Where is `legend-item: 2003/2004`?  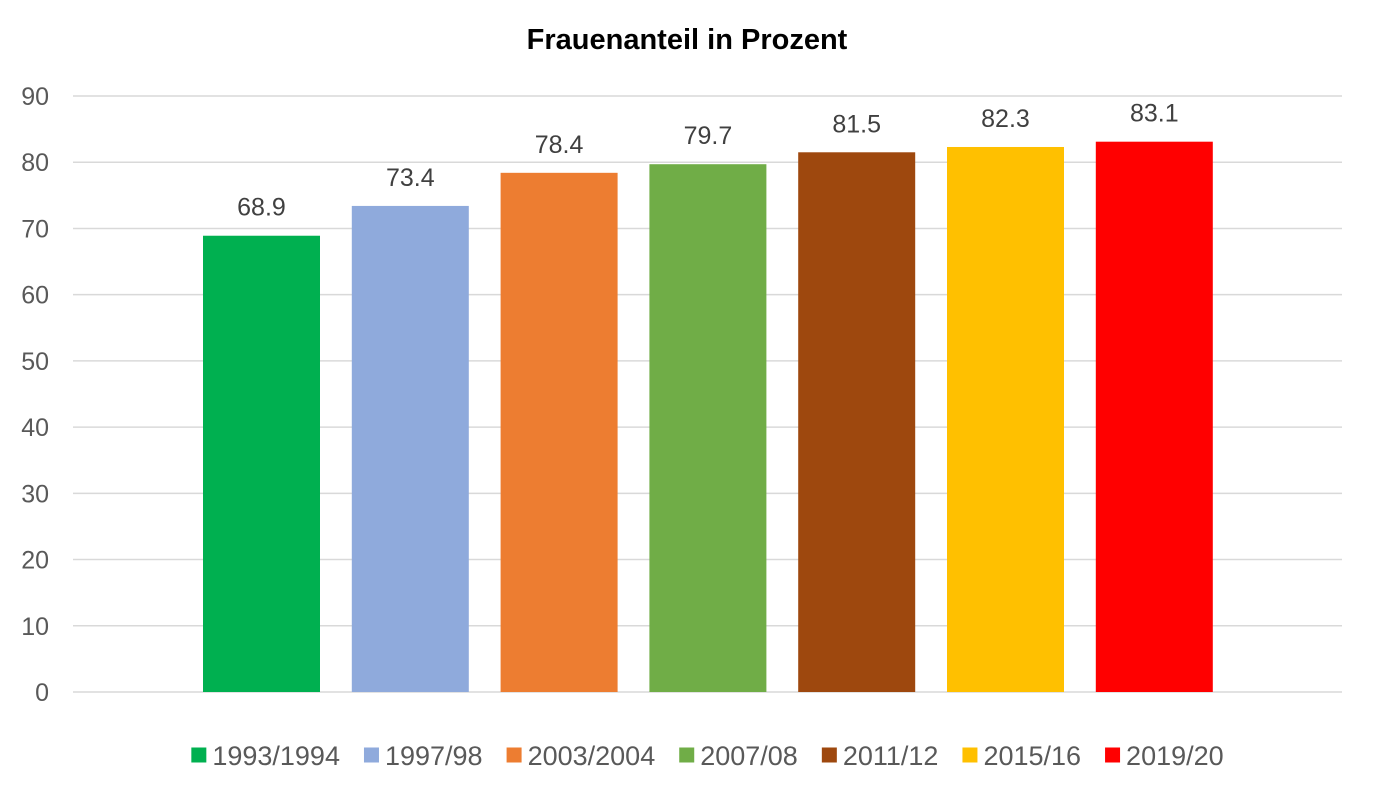 legend-item: 2003/2004 is located at coordinates (581, 756).